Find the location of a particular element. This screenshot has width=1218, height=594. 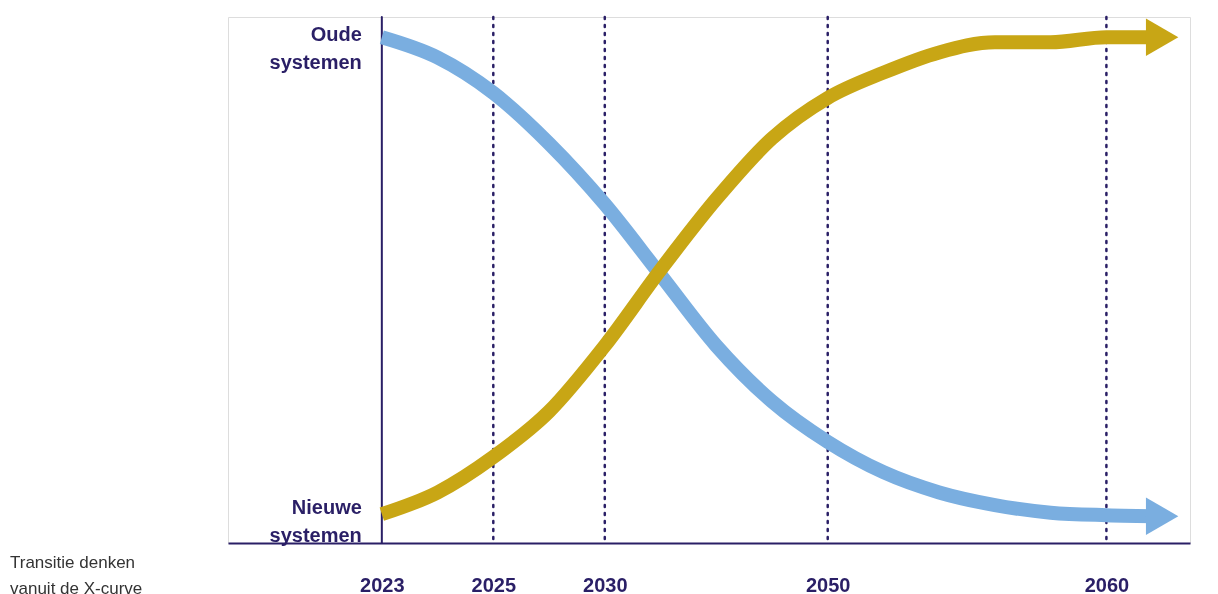

x-tick-label: 2030 is located at coordinates (605, 583).